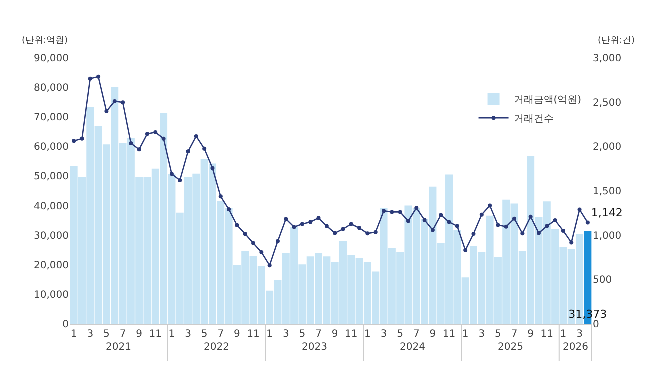 This screenshot has height=370, width=658. What do you see at coordinates (51, 118) in the screenshot?
I see `y-tick-label: 70,000` at bounding box center [51, 118].